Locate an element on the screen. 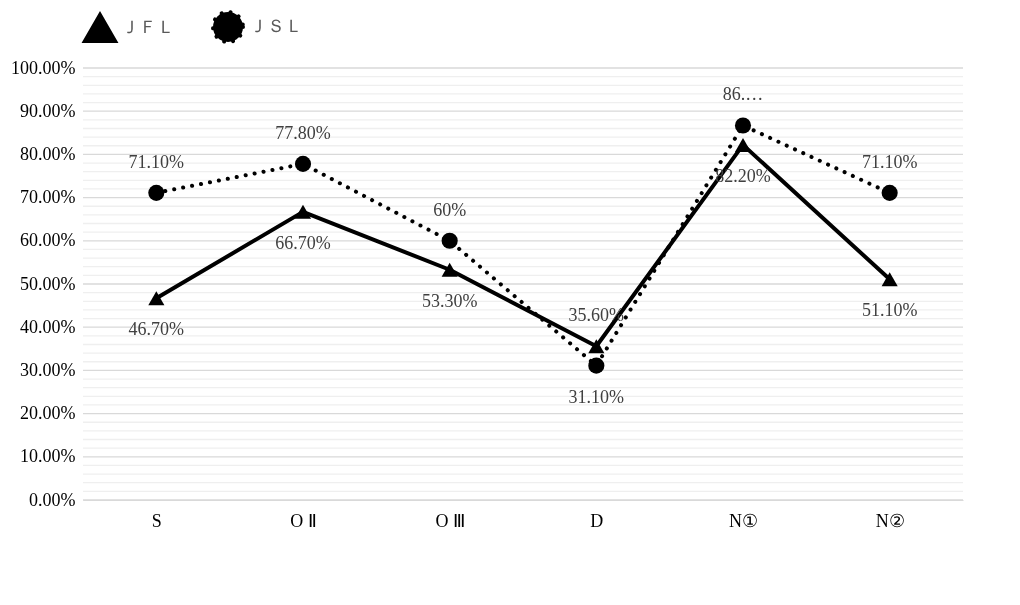 The width and height of the screenshot is (1020, 605). data-label: 51.10% is located at coordinates (889, 310).